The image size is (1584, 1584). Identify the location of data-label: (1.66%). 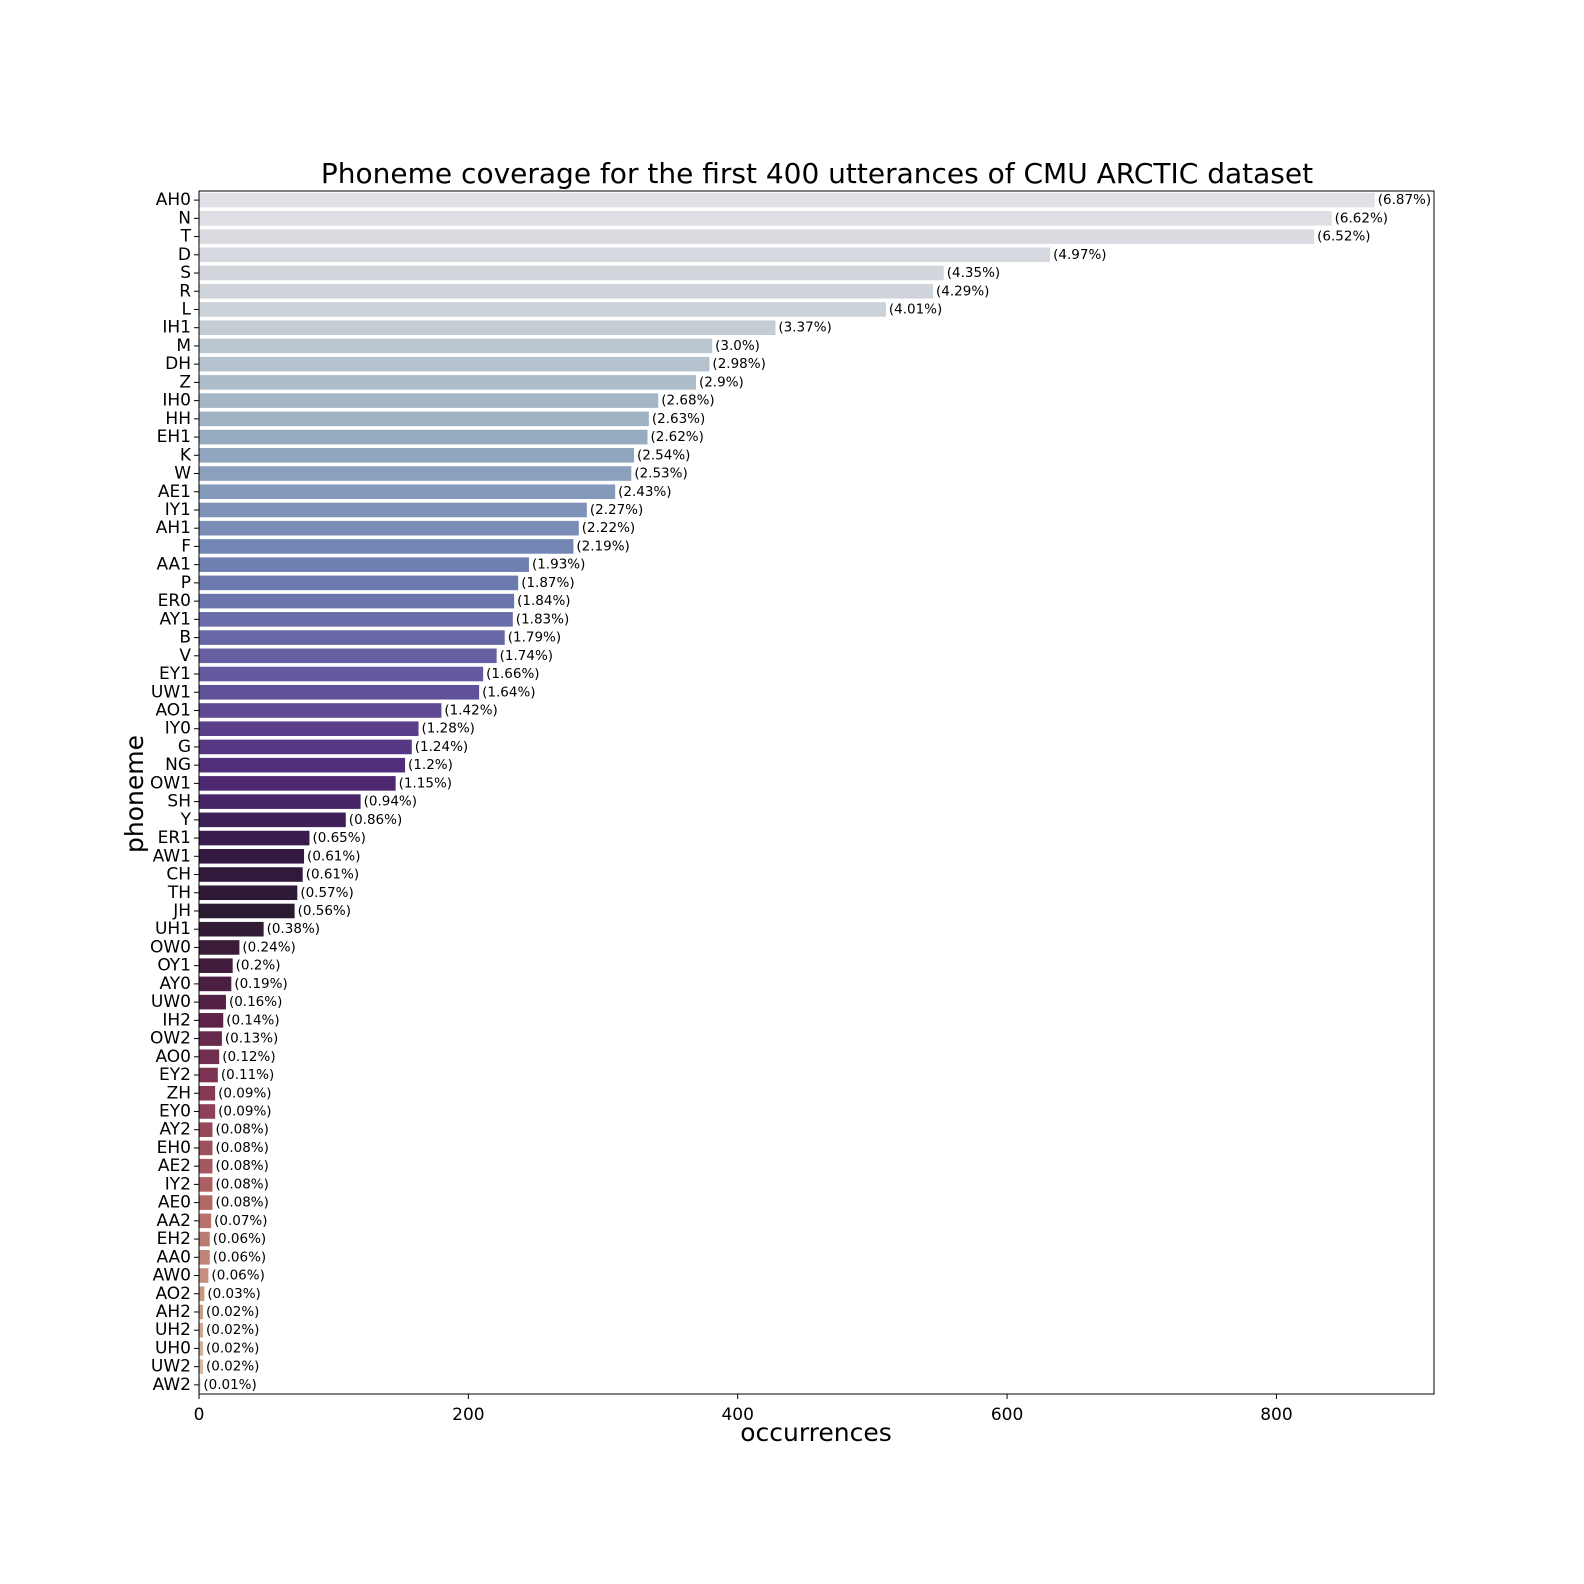
(512, 674).